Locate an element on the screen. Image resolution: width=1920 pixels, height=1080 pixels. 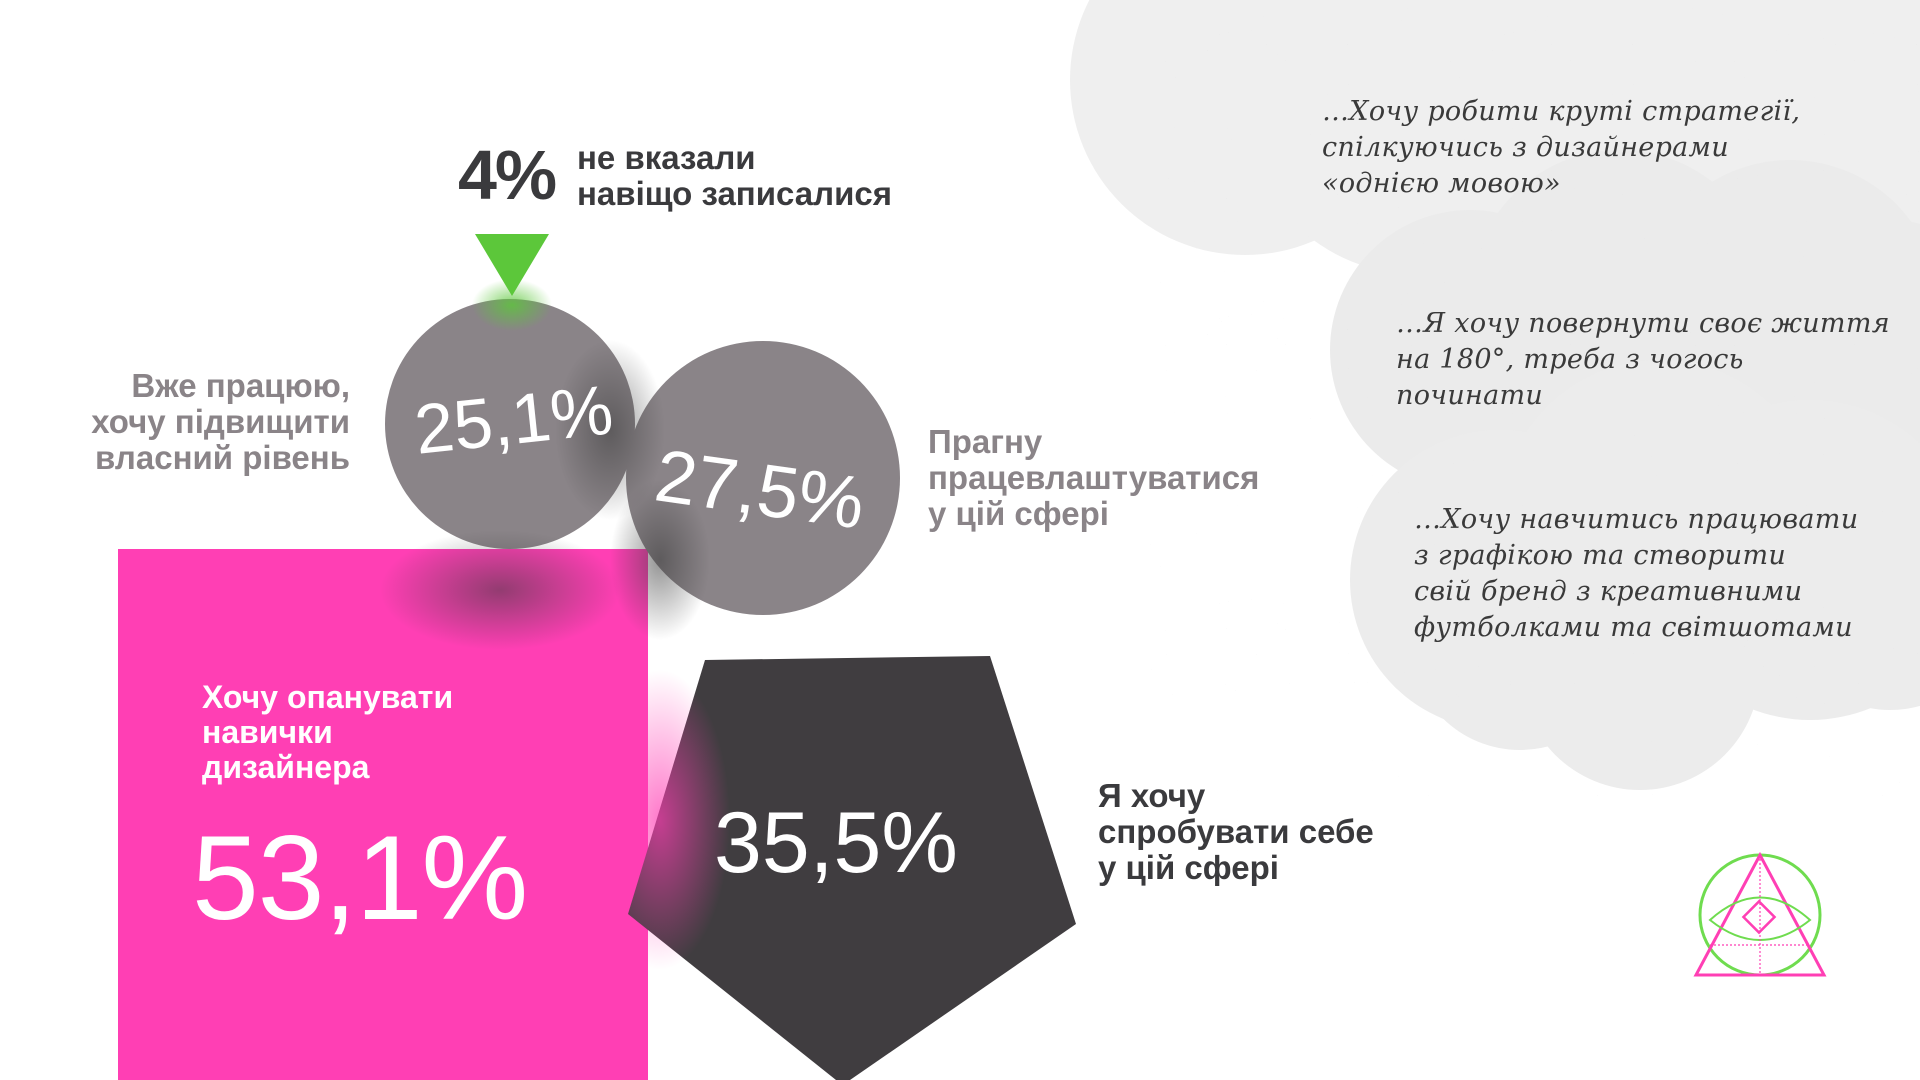
label-learn-skills: Хочу опанувати навички дизайнера is located at coordinates (328, 732).